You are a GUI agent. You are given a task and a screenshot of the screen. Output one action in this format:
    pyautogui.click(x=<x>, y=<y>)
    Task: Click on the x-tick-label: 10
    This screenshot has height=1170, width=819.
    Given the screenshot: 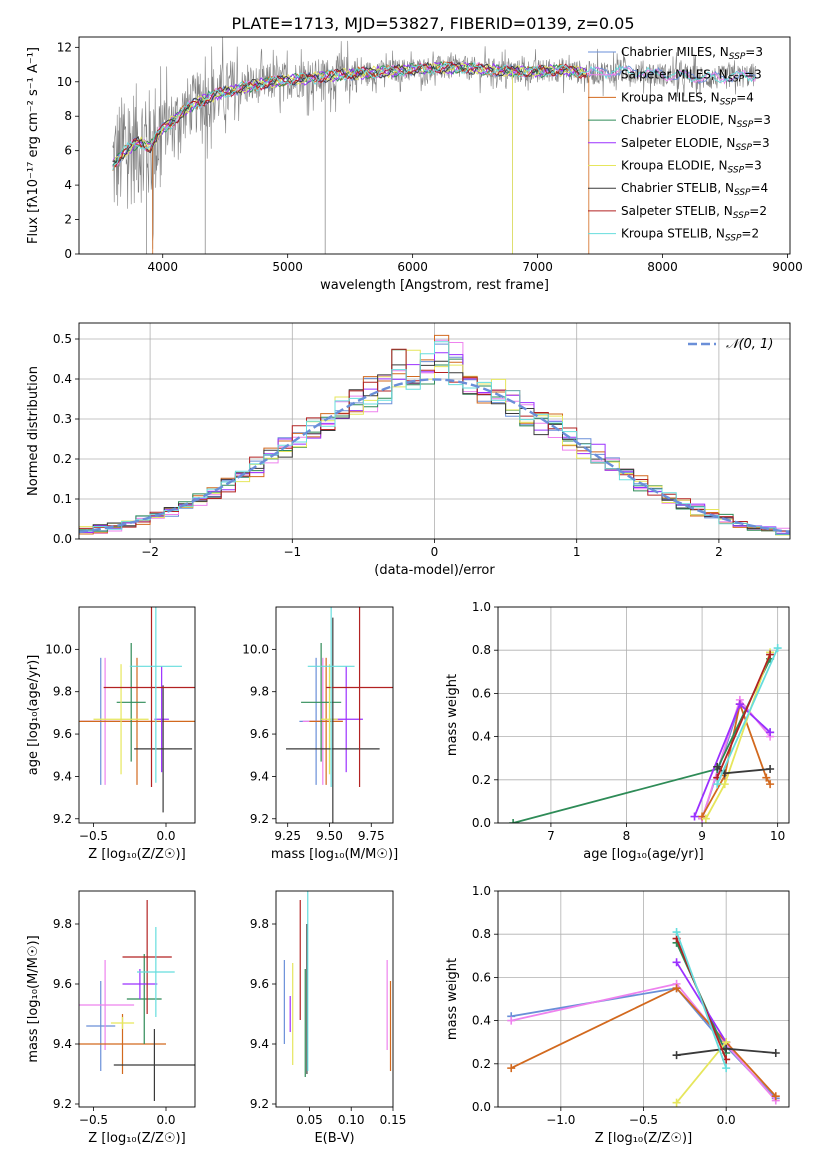 What is the action you would take?
    pyautogui.click(x=777, y=836)
    